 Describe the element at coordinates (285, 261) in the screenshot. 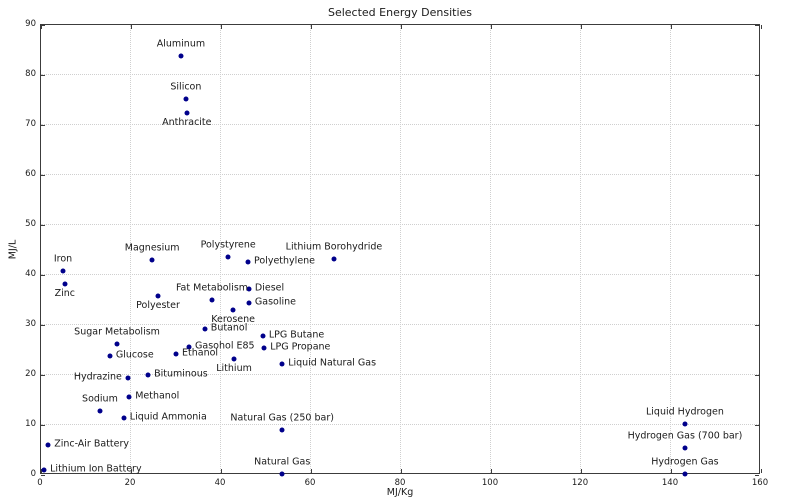

I see `point-label: Polyethylene` at that location.